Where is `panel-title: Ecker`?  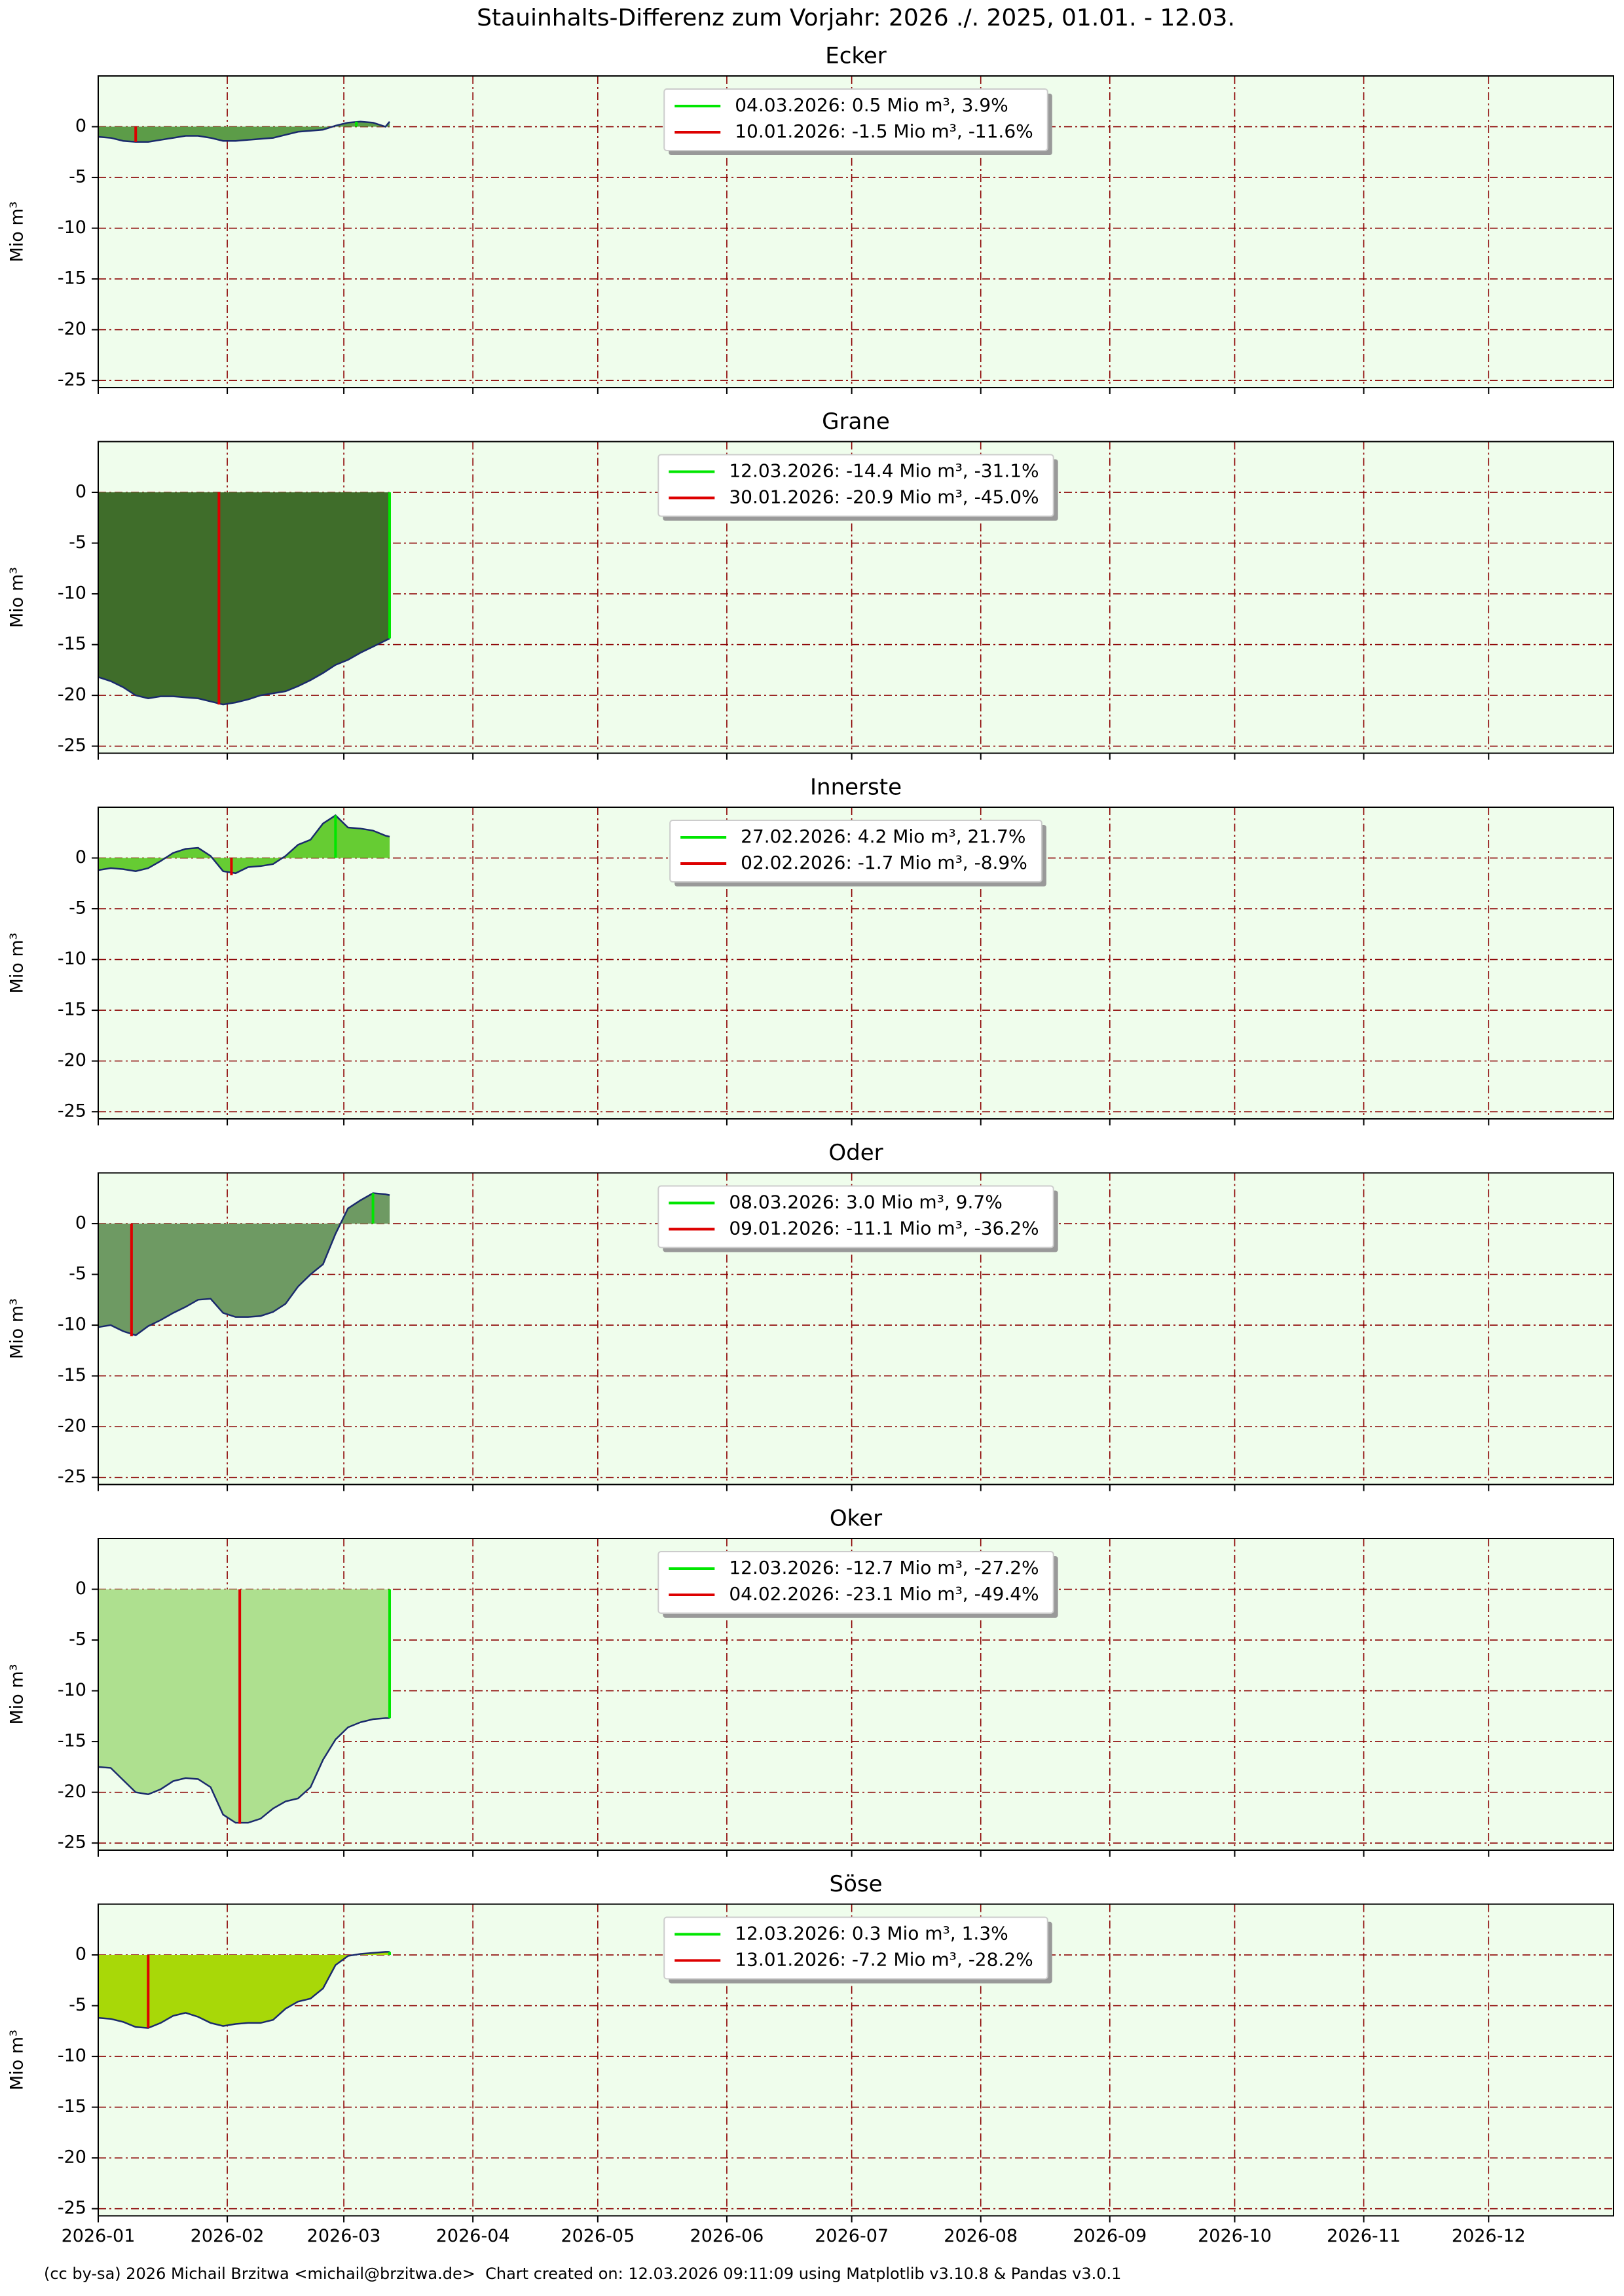 panel-title: Ecker is located at coordinates (856, 56).